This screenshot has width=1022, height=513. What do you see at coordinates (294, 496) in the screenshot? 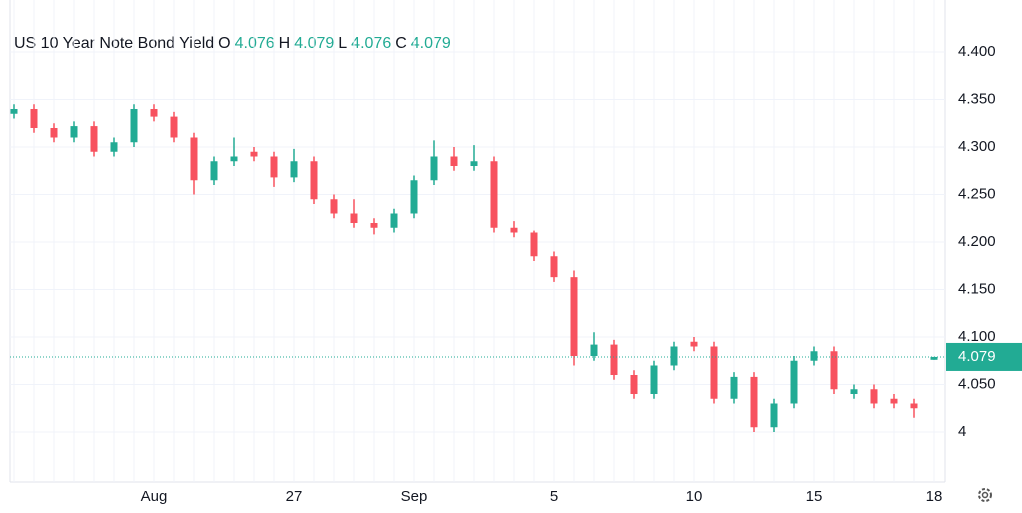
I see `x-tick-label: 27` at bounding box center [294, 496].